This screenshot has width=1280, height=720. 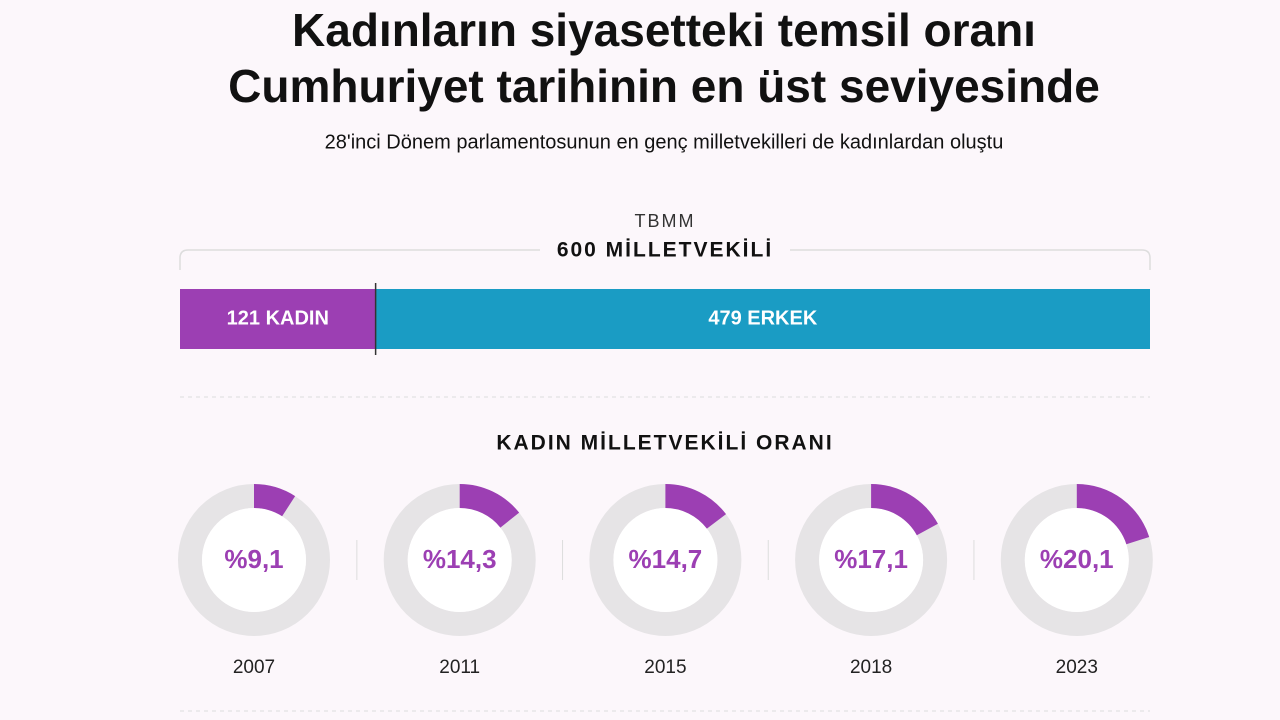 I want to click on segment-label: 479 ERKEK, so click(x=762, y=318).